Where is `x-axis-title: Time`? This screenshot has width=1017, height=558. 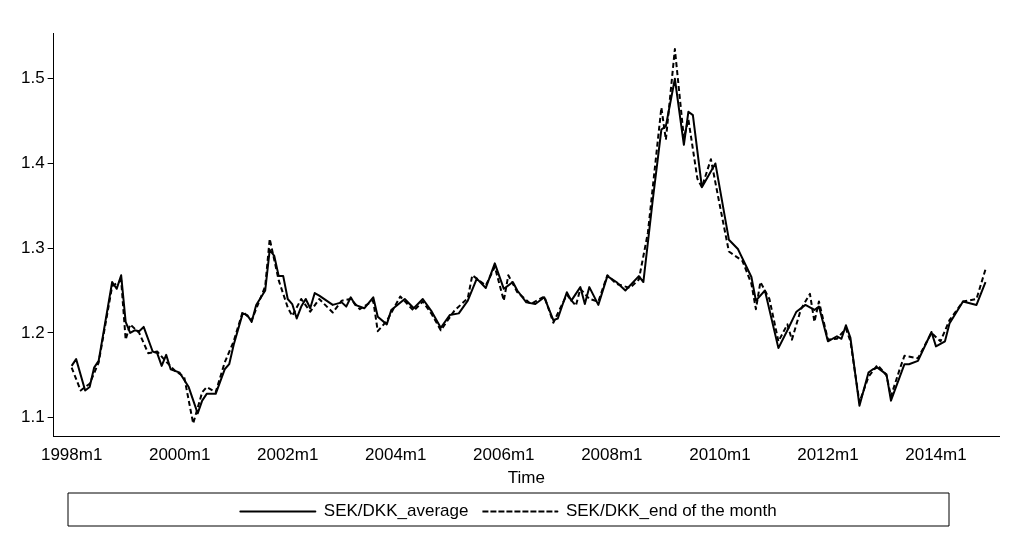
x-axis-title: Time is located at coordinates (526, 478).